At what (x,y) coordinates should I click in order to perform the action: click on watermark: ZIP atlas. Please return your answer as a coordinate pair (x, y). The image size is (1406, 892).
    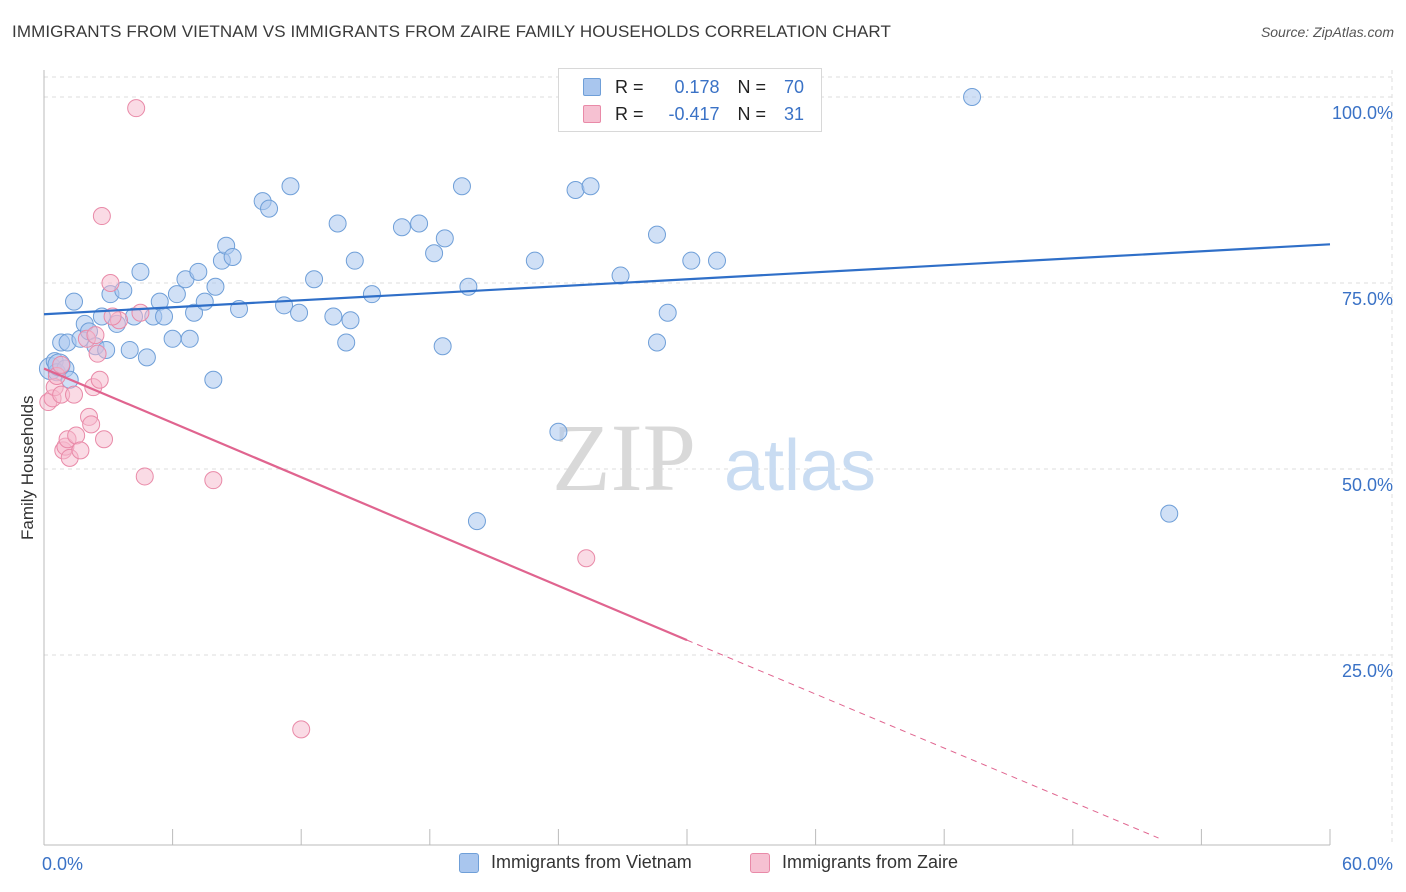
    Looking at the image, I should click on (714, 457).